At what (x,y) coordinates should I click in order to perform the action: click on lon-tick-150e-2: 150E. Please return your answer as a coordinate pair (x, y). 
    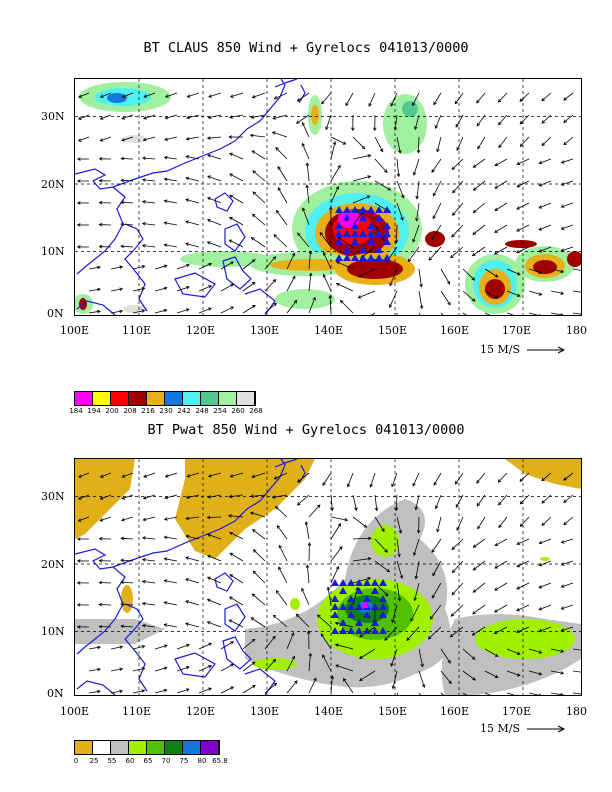
    Looking at the image, I should click on (393, 711).